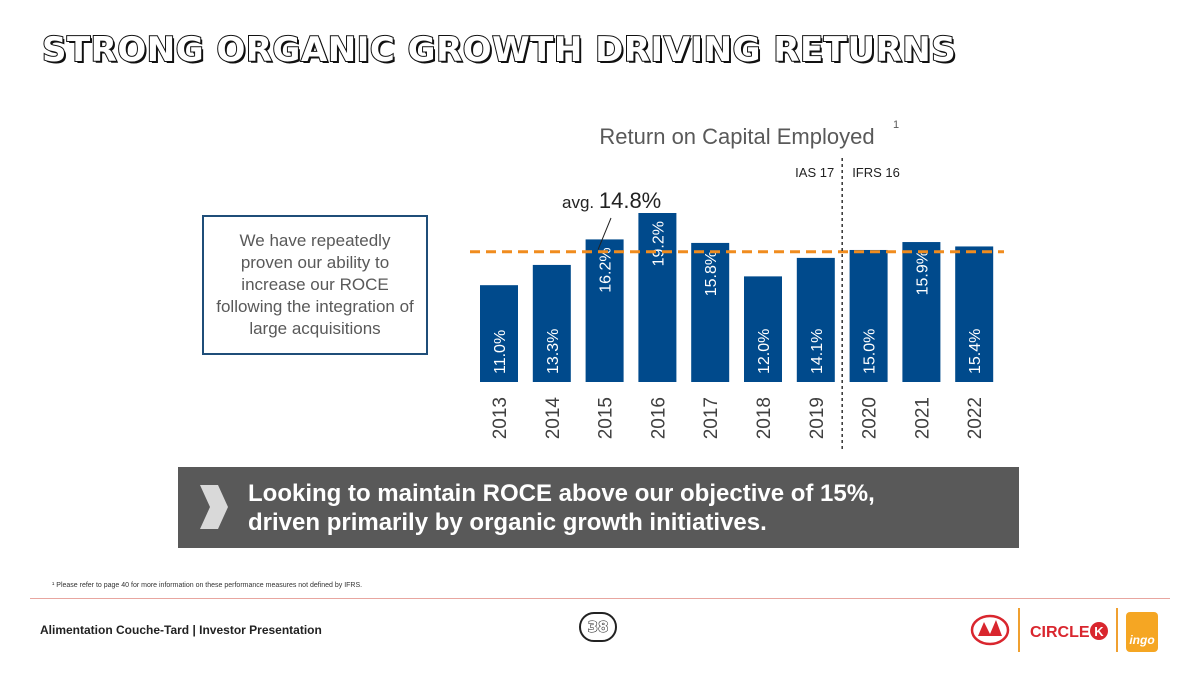 This screenshot has width=1200, height=675. I want to click on slide-title: STRONG ORGANIC GROWTH DRIVING RETURNS, so click(499, 50).